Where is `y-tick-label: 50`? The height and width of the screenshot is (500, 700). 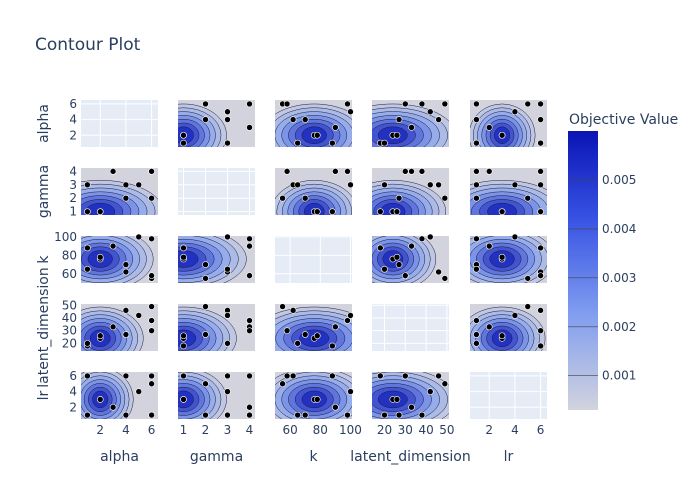 y-tick-label: 50 is located at coordinates (69, 305).